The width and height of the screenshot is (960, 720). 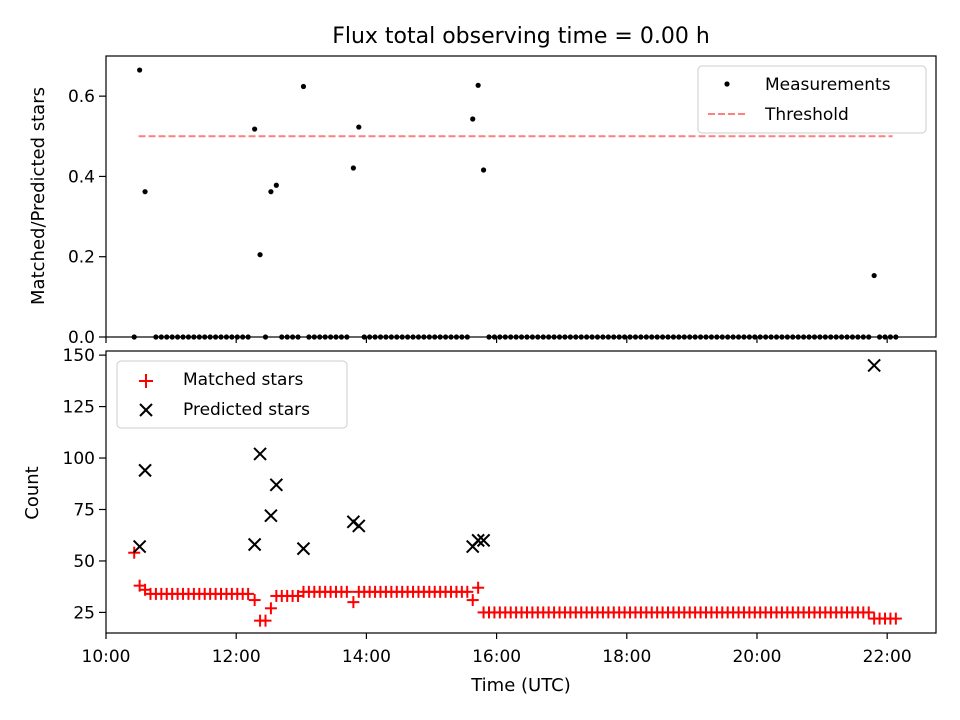 What do you see at coordinates (243, 380) in the screenshot?
I see `legend-label-matched: Matched stars` at bounding box center [243, 380].